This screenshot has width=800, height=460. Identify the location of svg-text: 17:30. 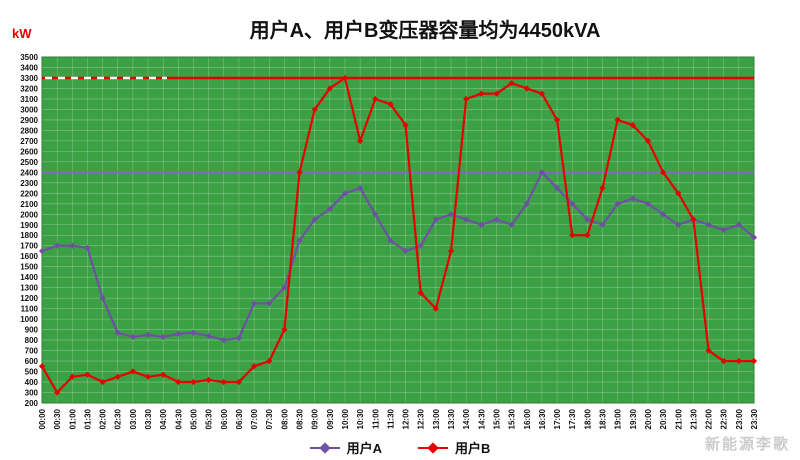
(572, 418).